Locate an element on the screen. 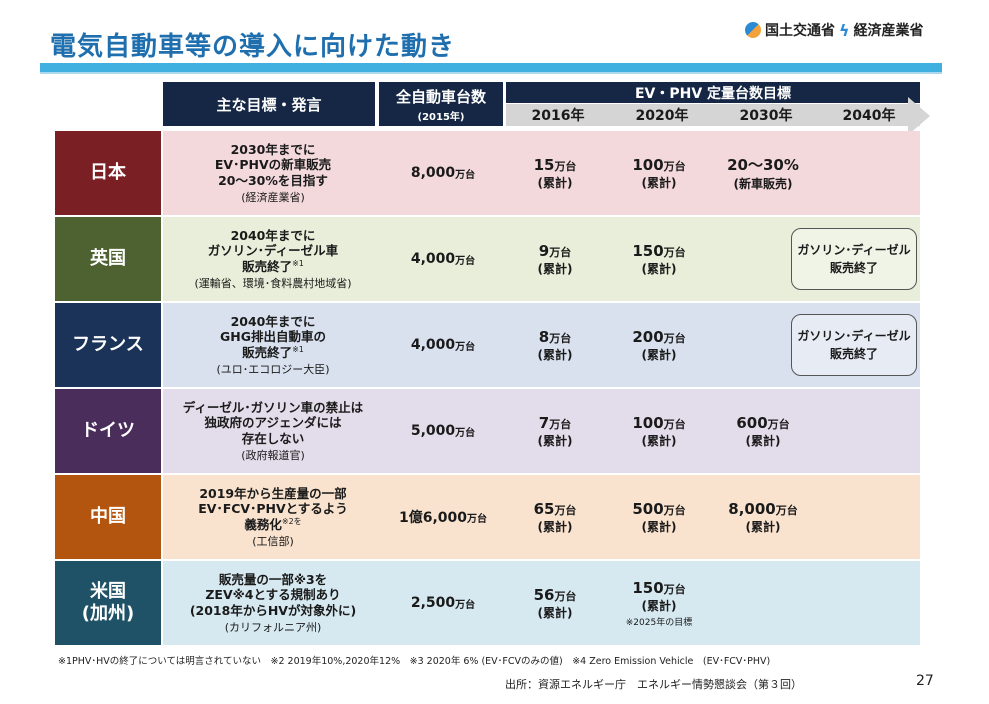 This screenshot has height=704, width=989. header-goal-label: 主な目標・発言 is located at coordinates (269, 104).